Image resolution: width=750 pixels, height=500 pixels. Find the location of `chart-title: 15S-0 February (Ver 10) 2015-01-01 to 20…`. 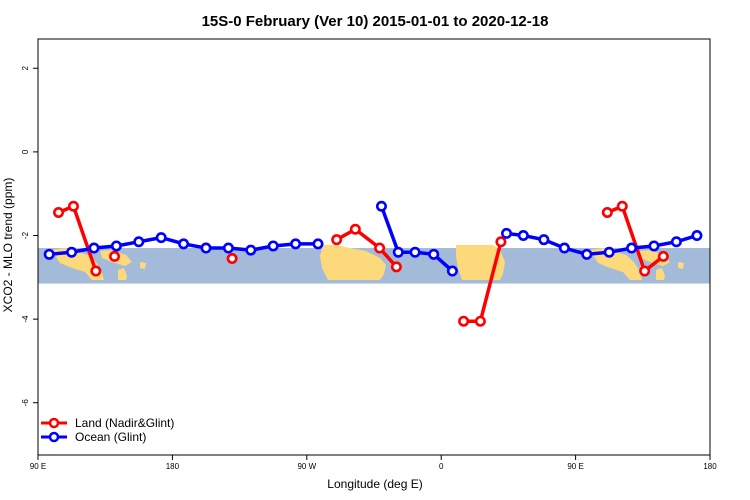

chart-title: 15S-0 February (Ver 10) 2015-01-01 to 20… is located at coordinates (375, 21).